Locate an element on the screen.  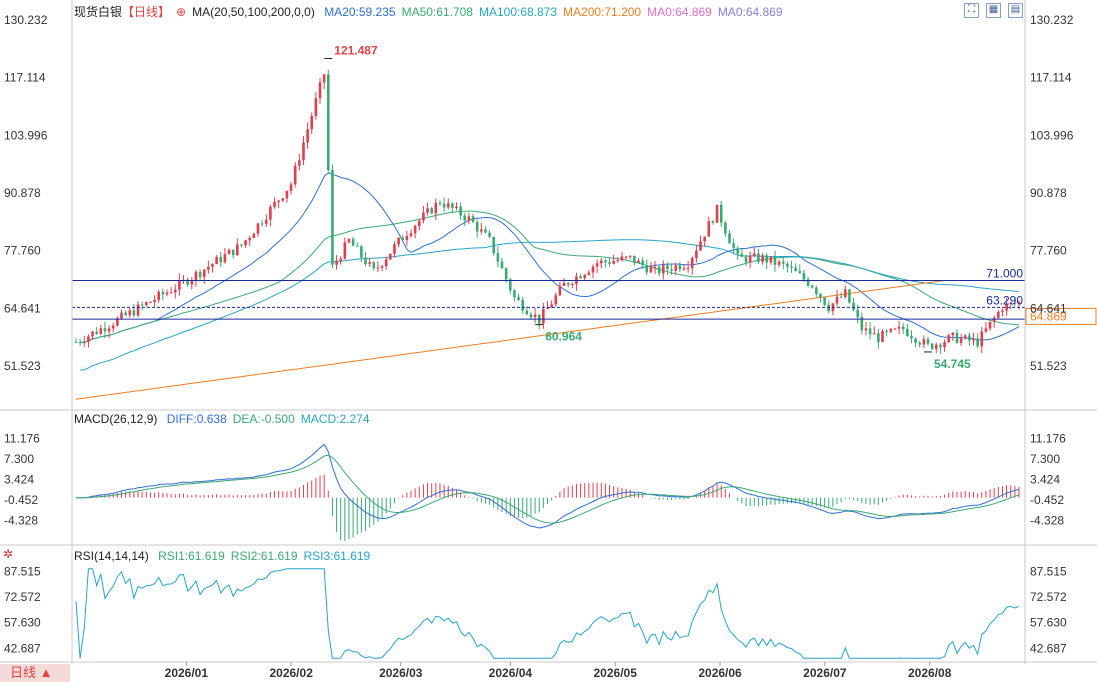
macd-tick-left: 11.176 is located at coordinates (22, 439).